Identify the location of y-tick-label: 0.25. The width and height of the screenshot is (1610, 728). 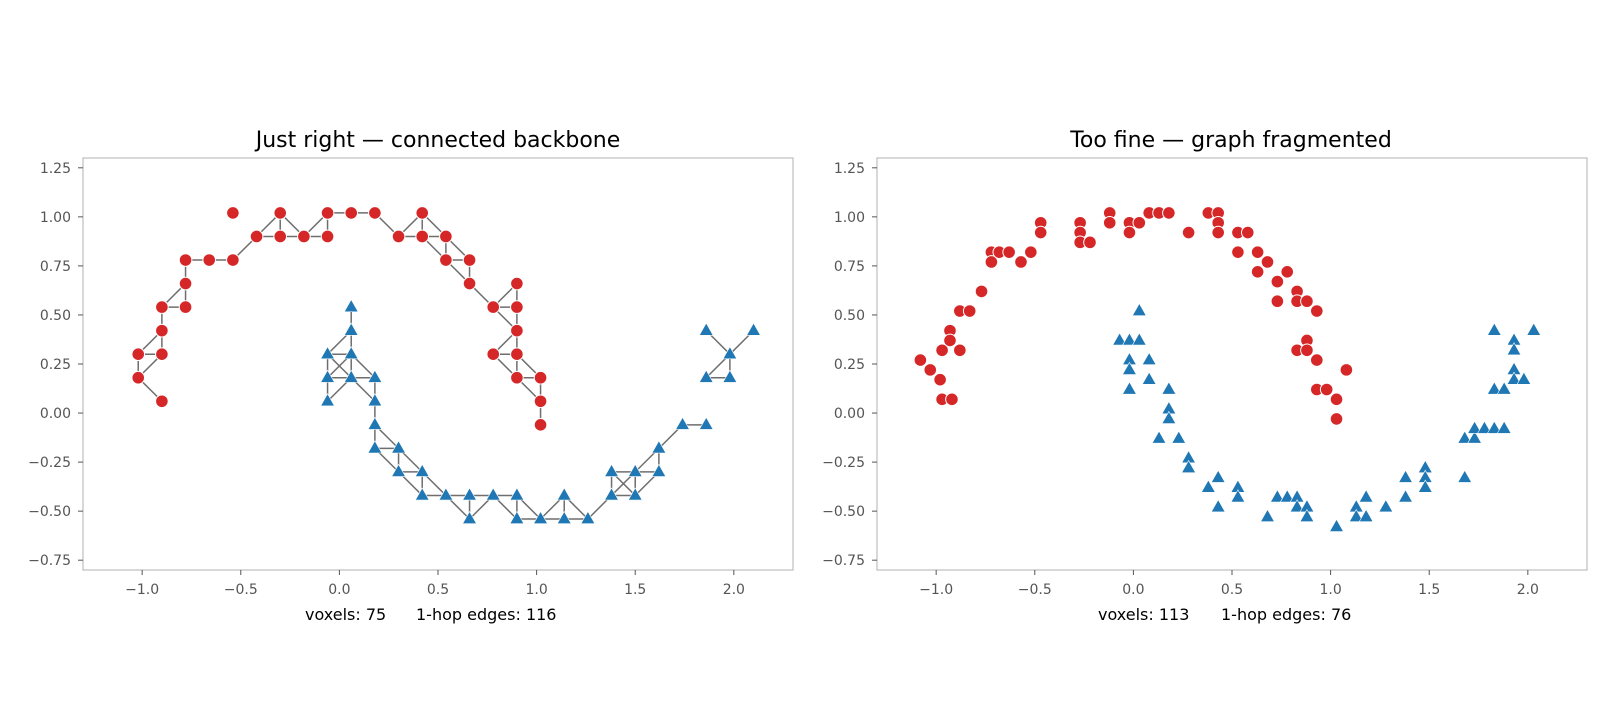
(849, 365).